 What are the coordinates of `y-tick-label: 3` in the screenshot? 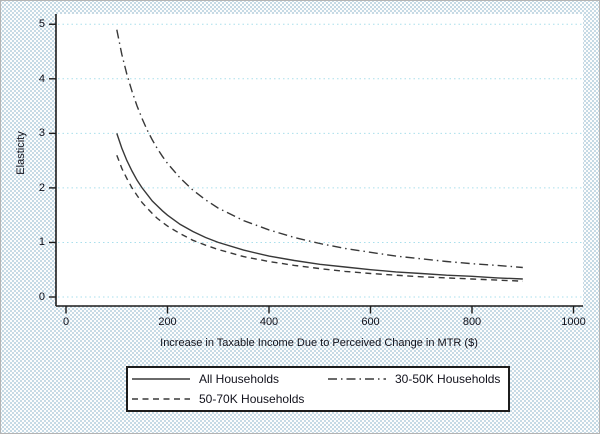 It's located at (41, 133).